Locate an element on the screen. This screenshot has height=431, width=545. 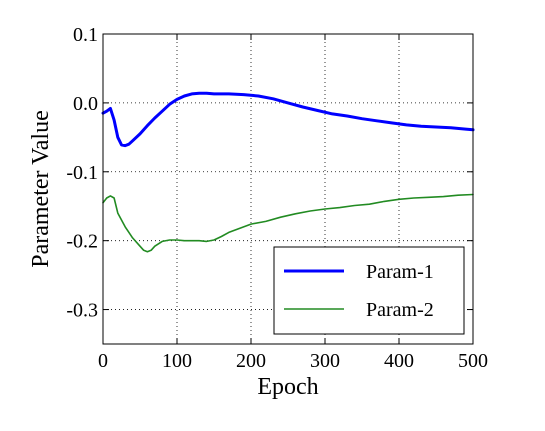
y-tick-label: 0.0 is located at coordinates (85, 104).